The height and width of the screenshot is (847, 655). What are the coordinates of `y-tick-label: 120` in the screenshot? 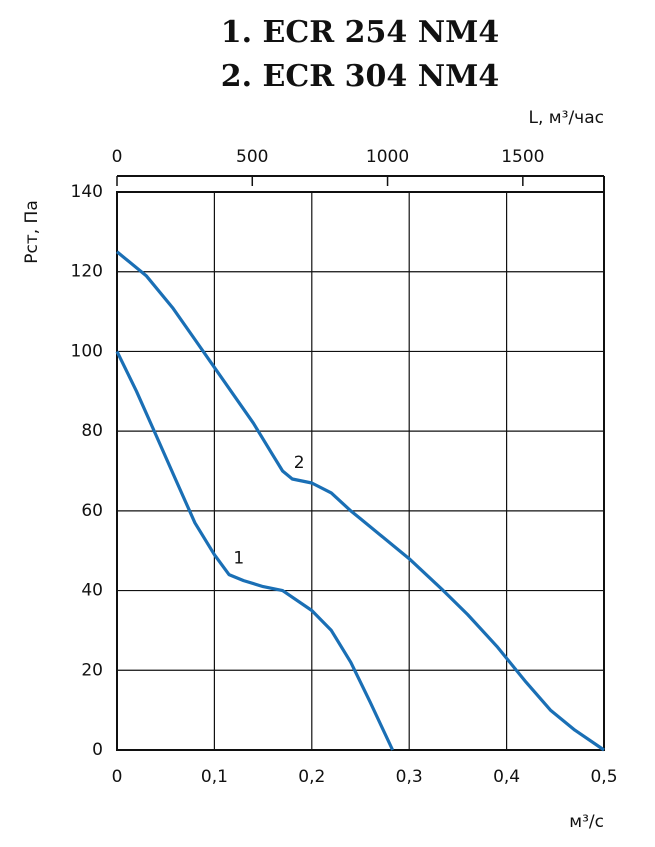 It's located at (87, 272).